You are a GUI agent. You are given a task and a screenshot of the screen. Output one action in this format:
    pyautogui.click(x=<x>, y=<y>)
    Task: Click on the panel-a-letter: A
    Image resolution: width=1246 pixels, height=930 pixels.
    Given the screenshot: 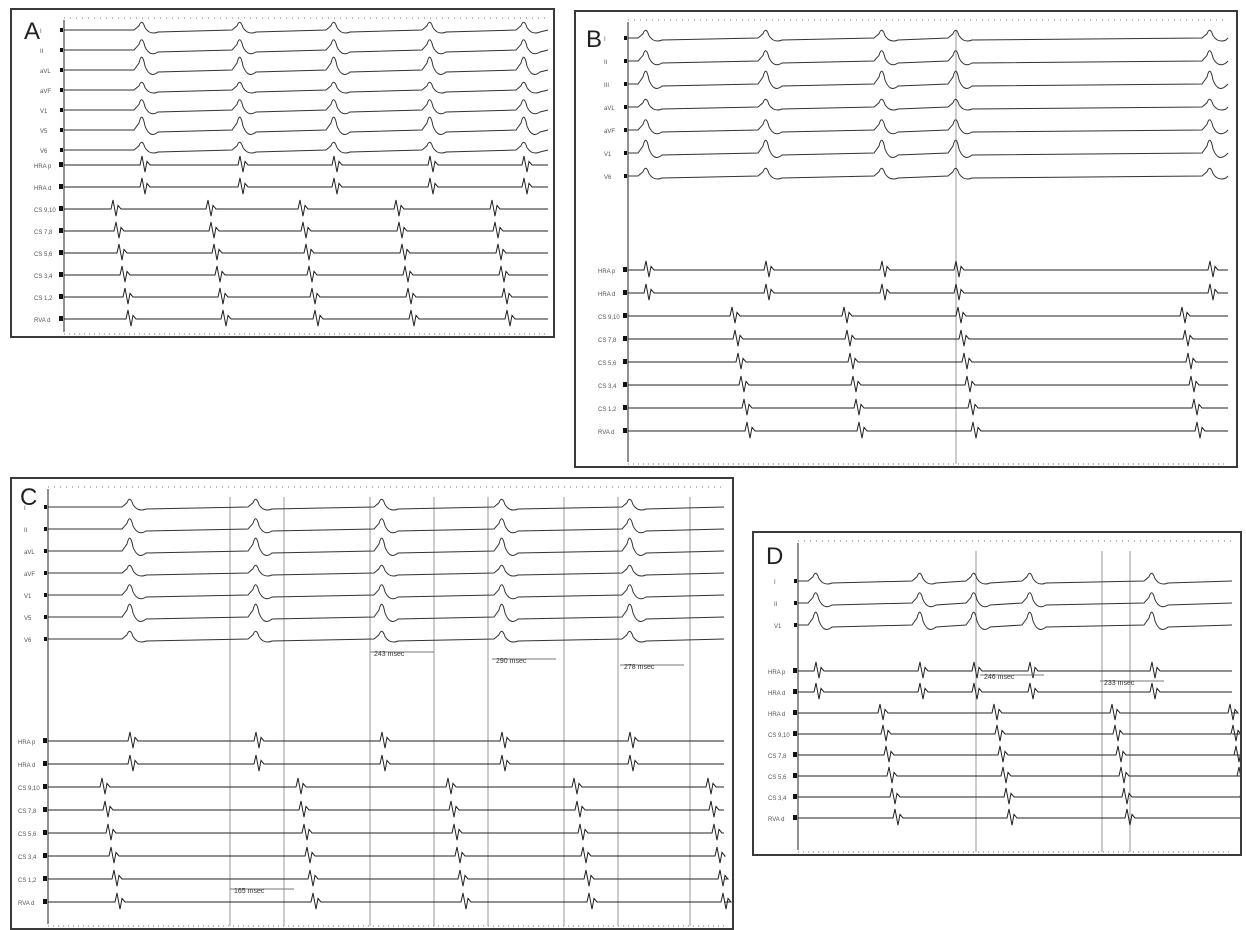 What is the action you would take?
    pyautogui.click(x=32, y=31)
    